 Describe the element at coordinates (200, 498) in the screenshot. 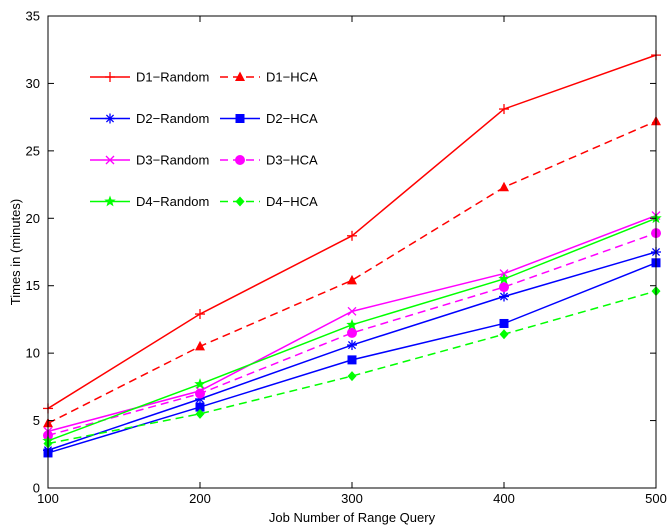

I see `x-tick-label: 200` at that location.